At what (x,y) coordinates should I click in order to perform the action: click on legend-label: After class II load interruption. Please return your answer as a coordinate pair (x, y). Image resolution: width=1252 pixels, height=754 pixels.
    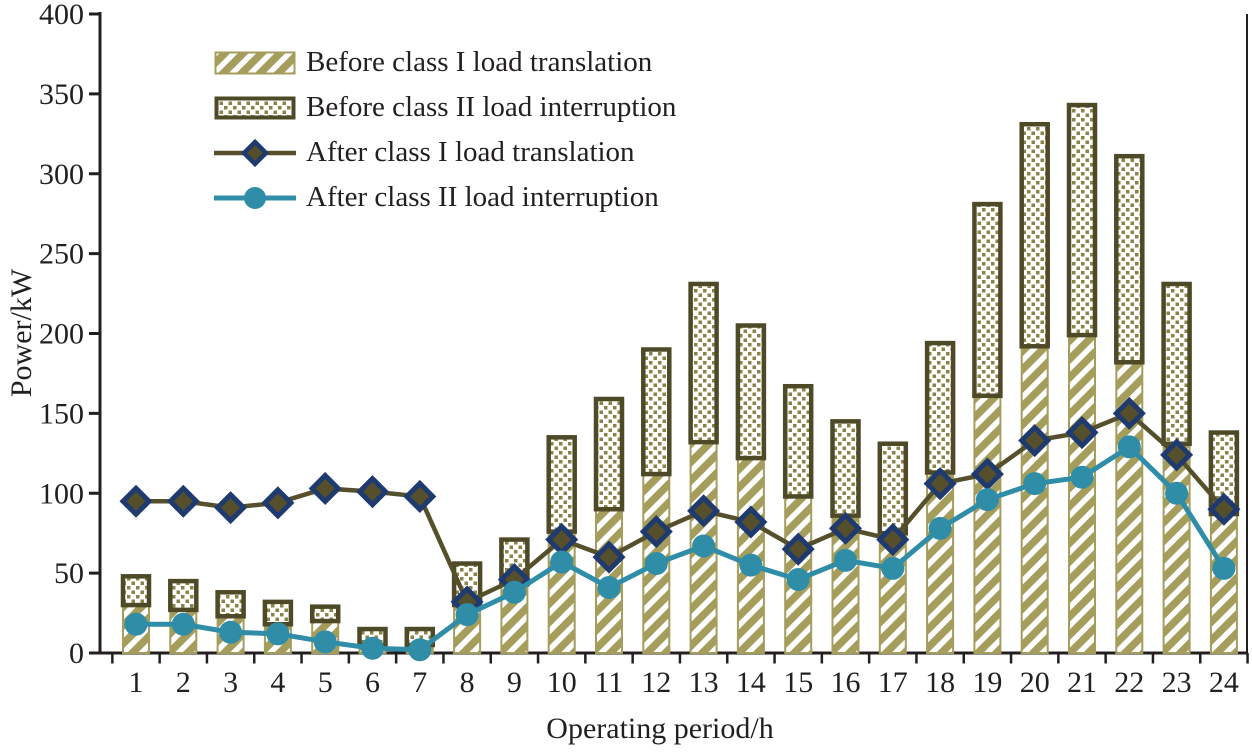
    Looking at the image, I should click on (482, 197).